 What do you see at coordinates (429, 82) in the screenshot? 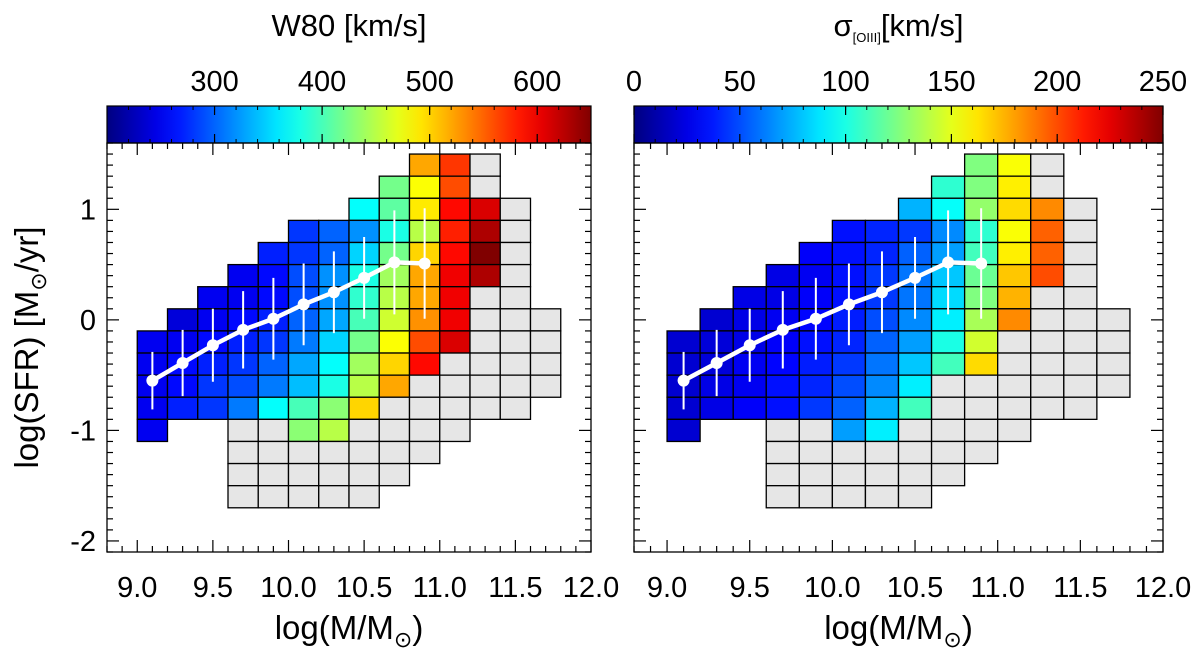
I see `colorbar-tick-label: 500` at bounding box center [429, 82].